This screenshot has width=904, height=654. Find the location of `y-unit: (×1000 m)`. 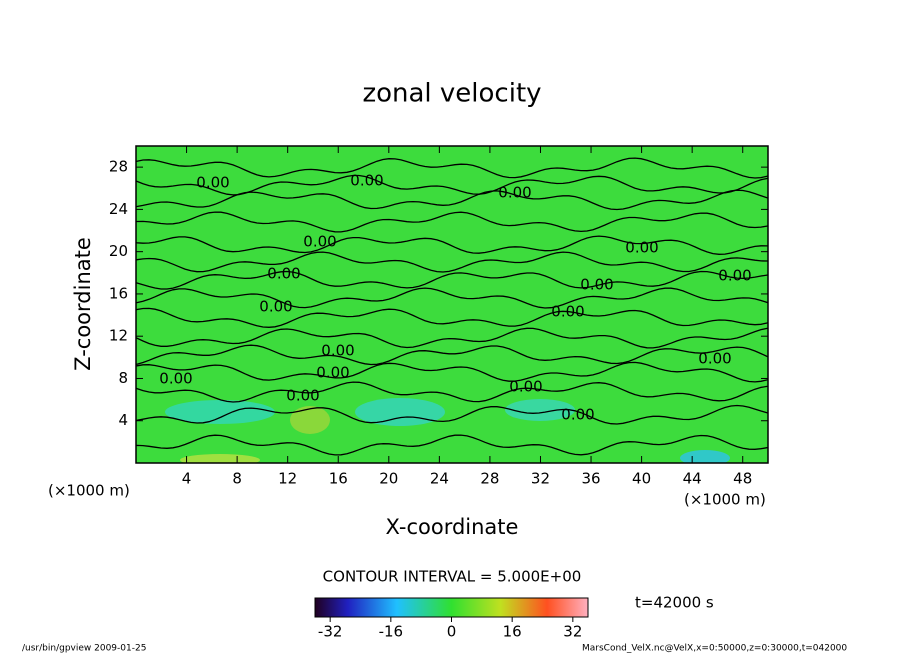

y-unit: (×1000 m) is located at coordinates (89, 491).